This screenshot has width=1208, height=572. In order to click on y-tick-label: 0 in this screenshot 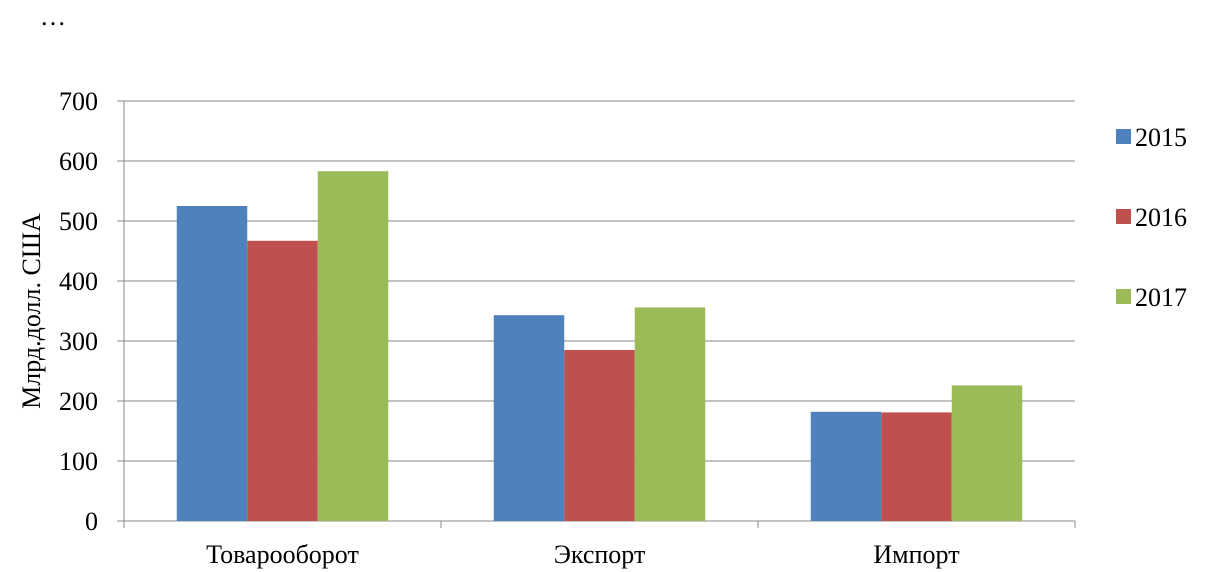, I will do `click(91, 521)`.